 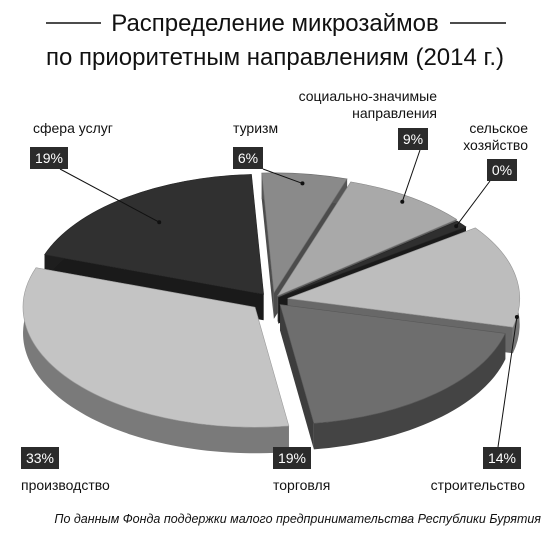 I want to click on slice-2-top, so click(x=372, y=259).